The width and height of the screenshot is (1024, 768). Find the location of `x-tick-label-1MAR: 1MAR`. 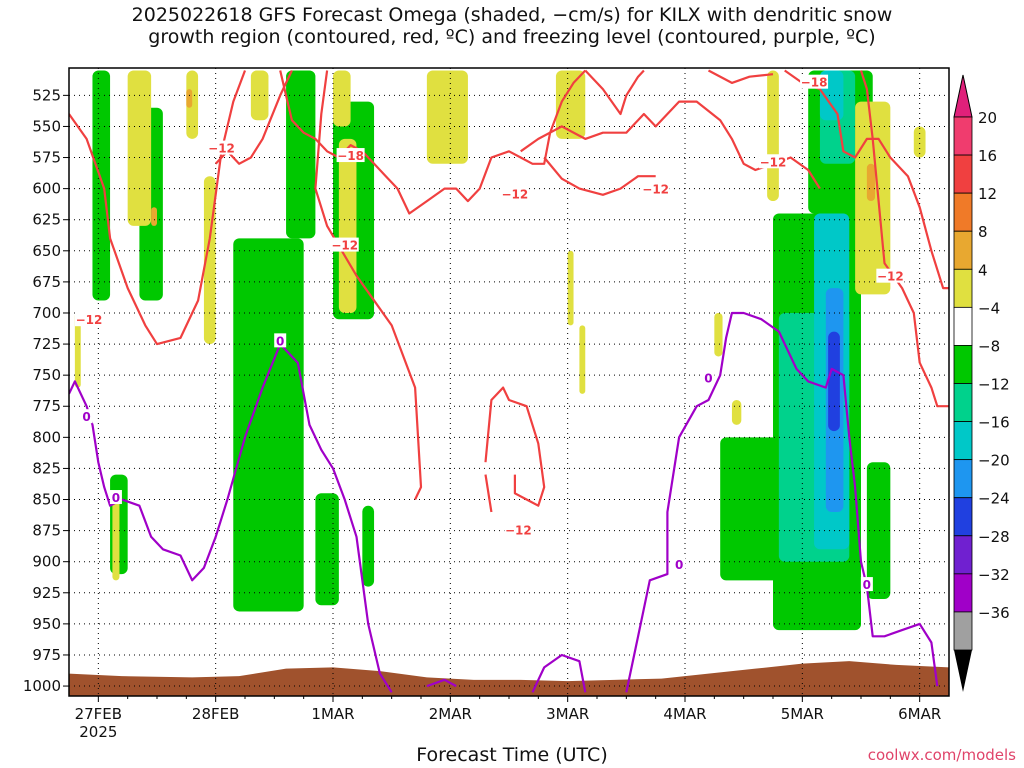

x-tick-label-1MAR: 1MAR is located at coordinates (332, 714).